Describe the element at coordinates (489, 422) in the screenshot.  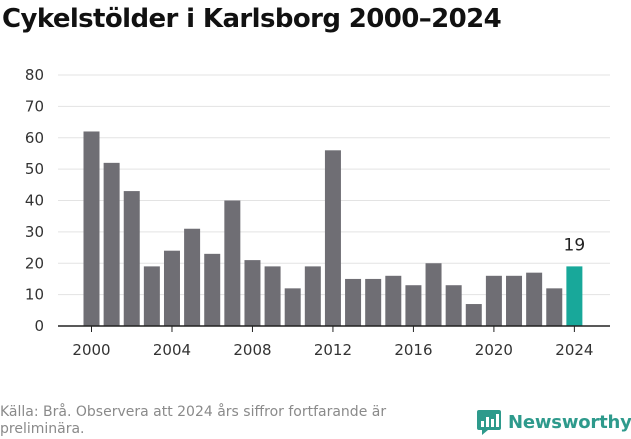
I see `newsworthy-logo-icon` at that location.